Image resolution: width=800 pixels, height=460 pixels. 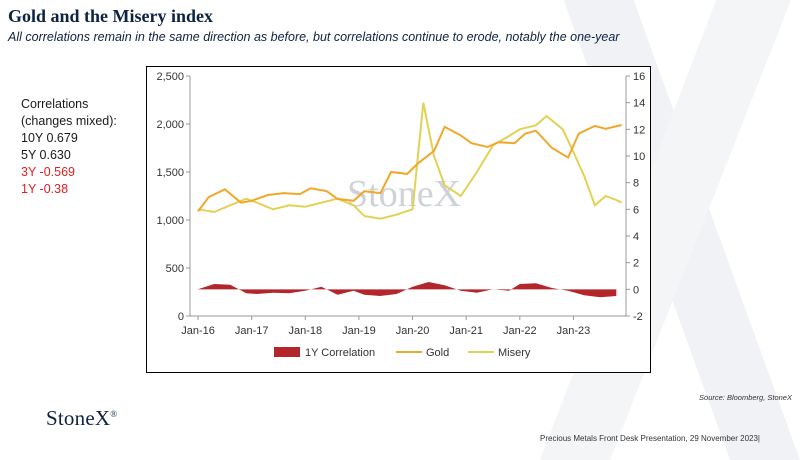 I want to click on x-tick-label: Jan-16, so click(x=198, y=331).